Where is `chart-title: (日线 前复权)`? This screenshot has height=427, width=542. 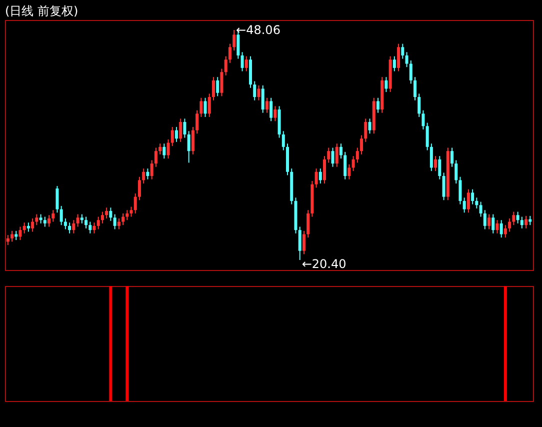
chart-title: (日线 前复权) is located at coordinates (41, 11).